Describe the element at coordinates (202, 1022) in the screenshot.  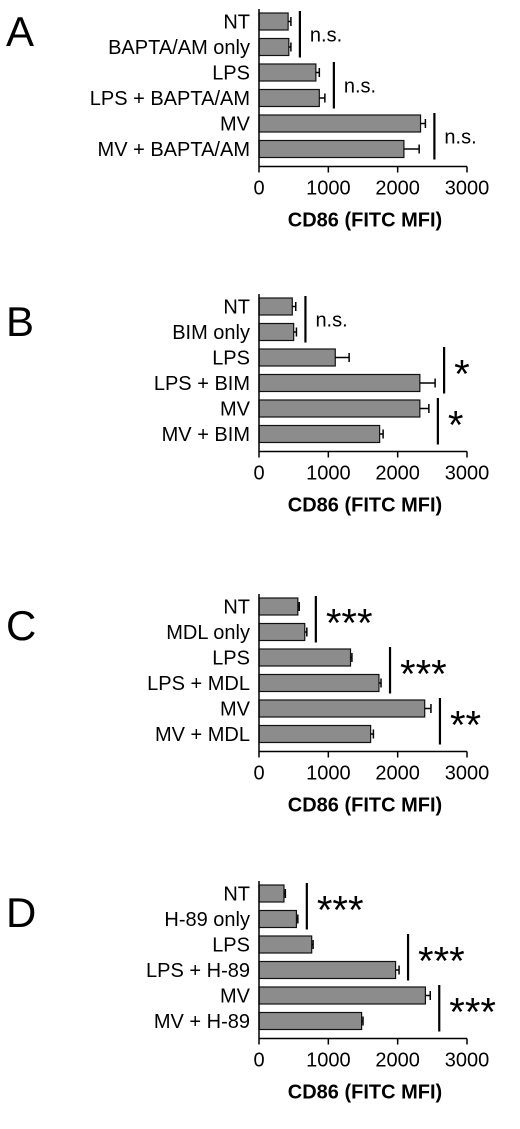
I see `category-label: MV + H-89` at that location.